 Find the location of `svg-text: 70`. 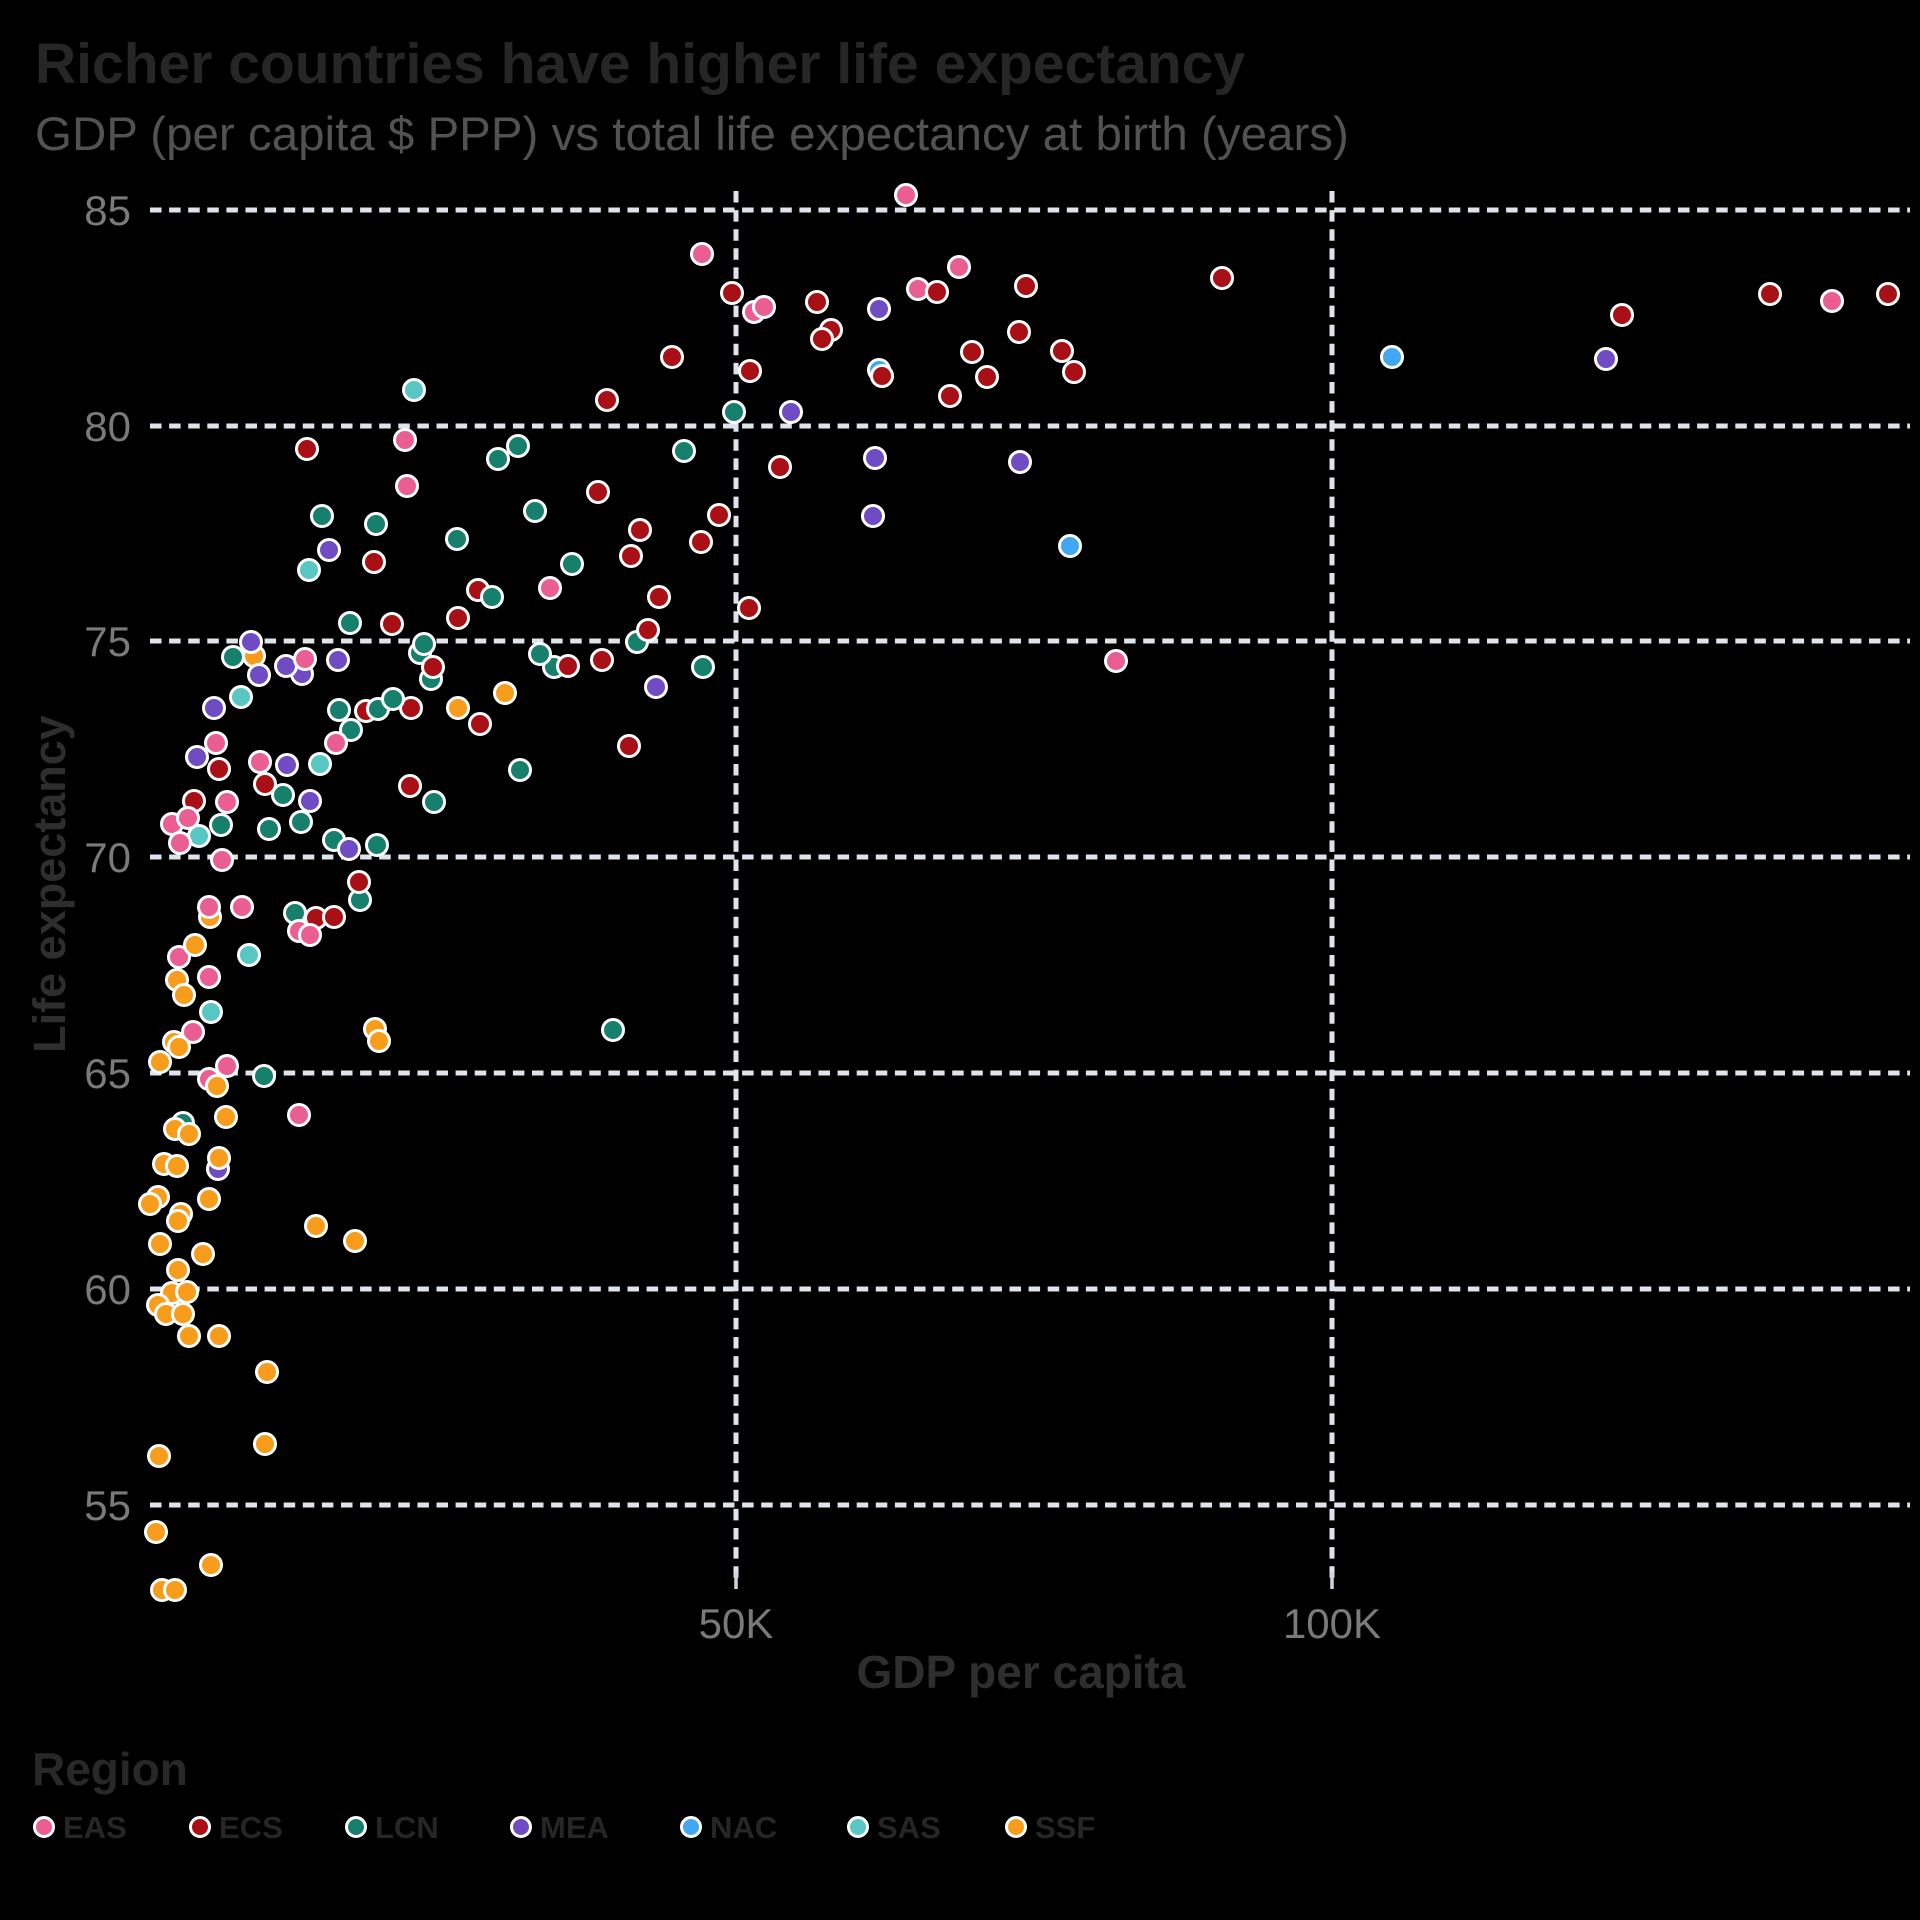

svg-text: 70 is located at coordinates (107, 857).